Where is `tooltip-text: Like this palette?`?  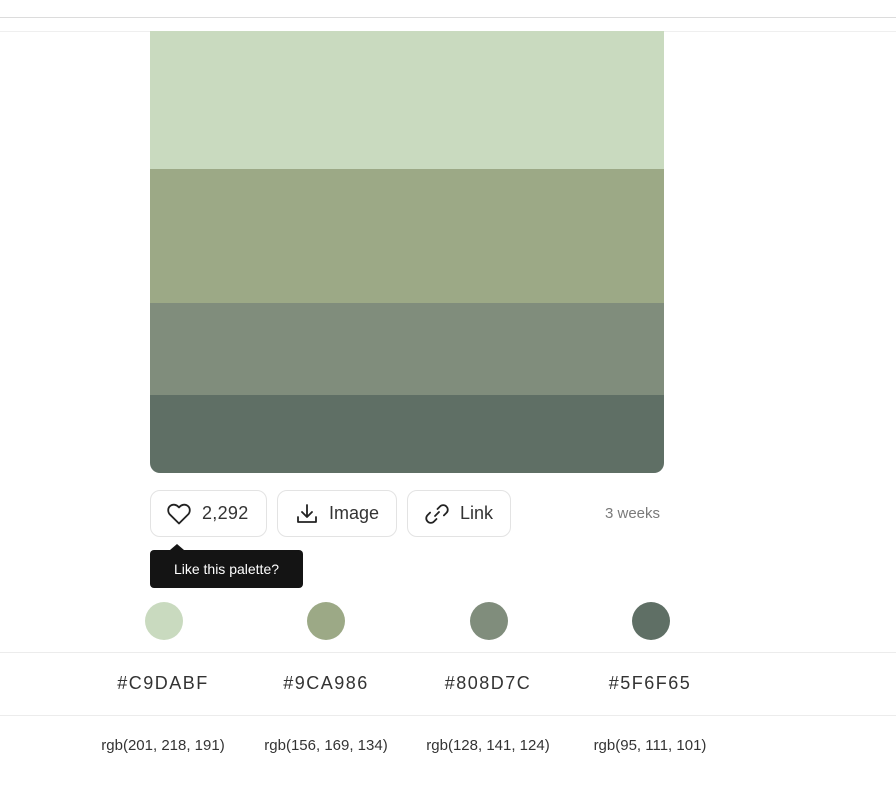 tooltip-text: Like this palette? is located at coordinates (226, 569).